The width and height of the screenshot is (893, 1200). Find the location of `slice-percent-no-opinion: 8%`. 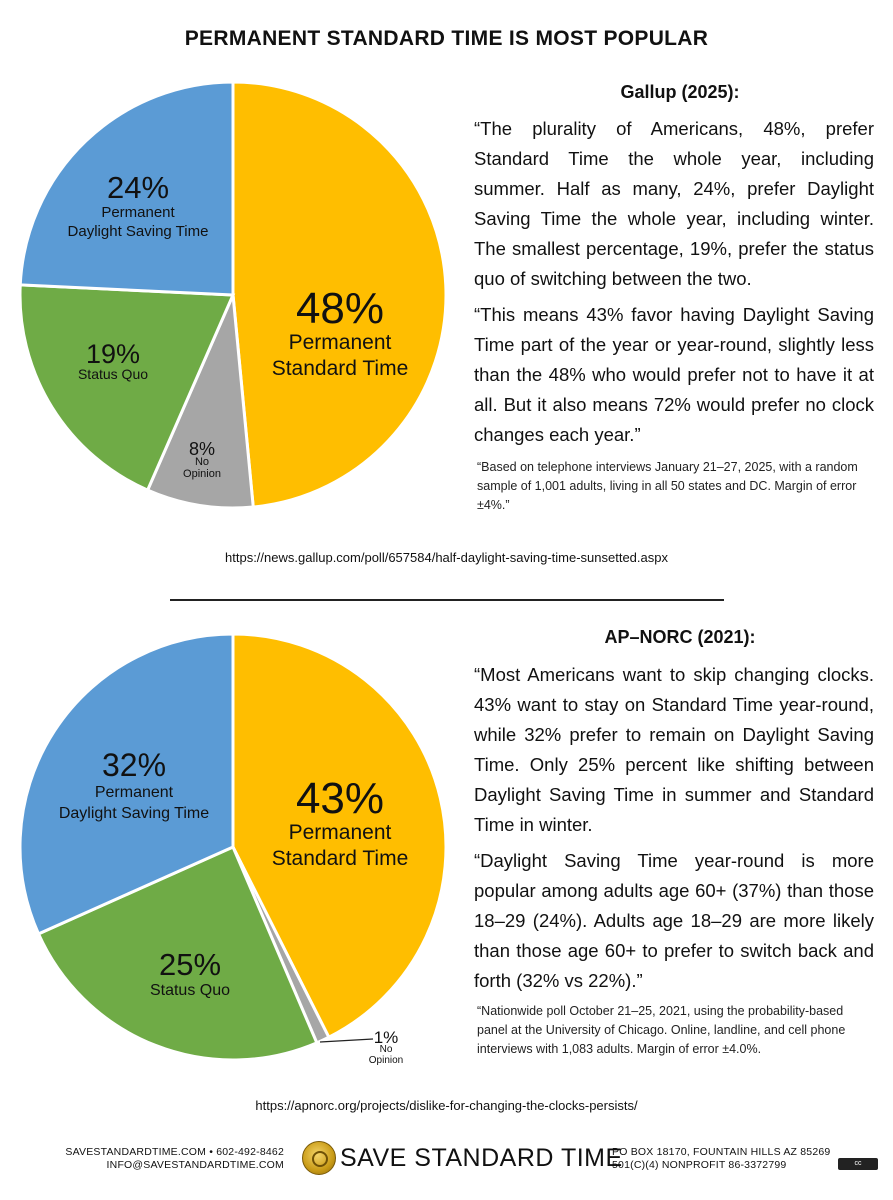

slice-percent-no-opinion: 8% is located at coordinates (202, 449).